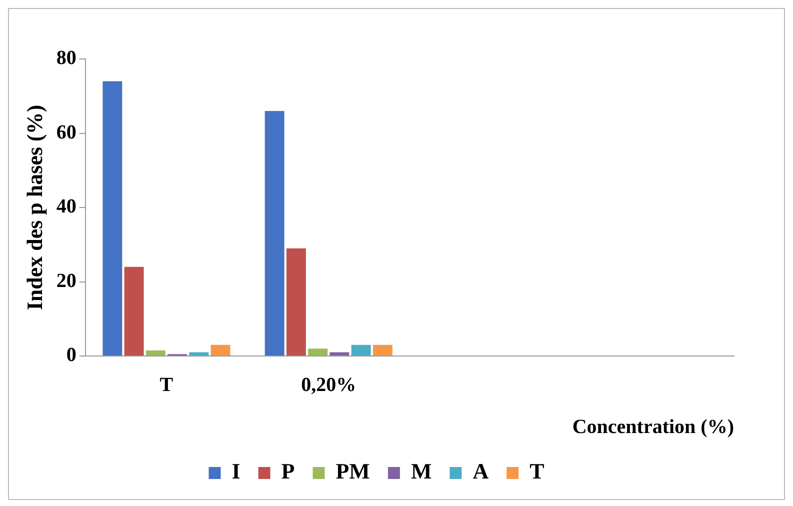 The width and height of the screenshot is (793, 506). I want to click on legend-label: A, so click(480, 471).